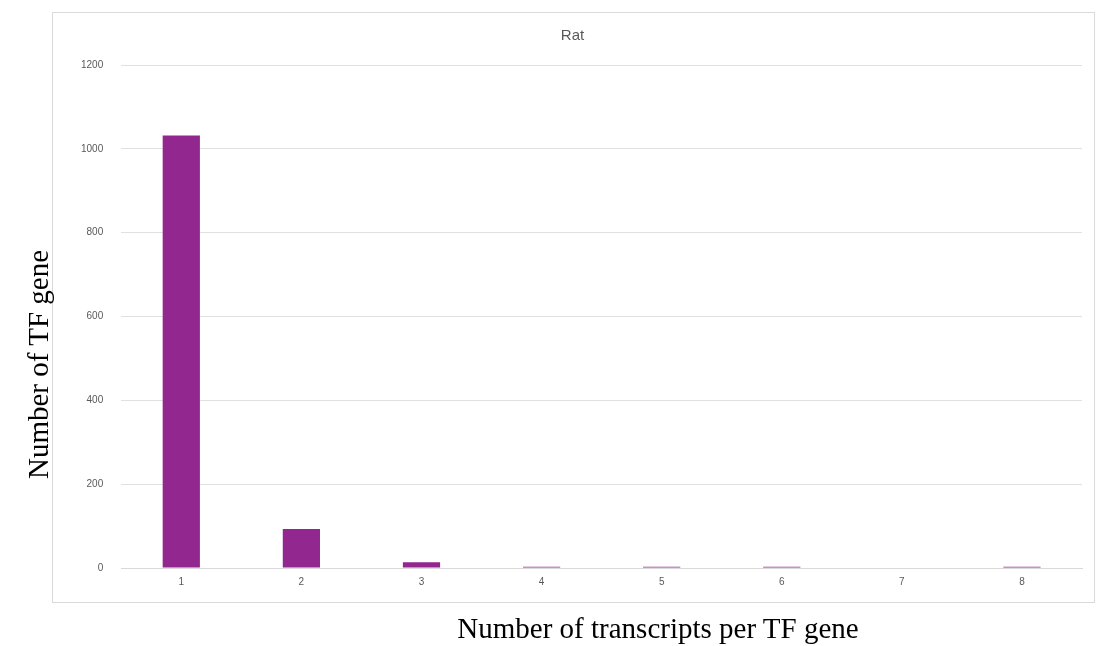  Describe the element at coordinates (1022, 581) in the screenshot. I see `x-tick-label: 8` at that location.